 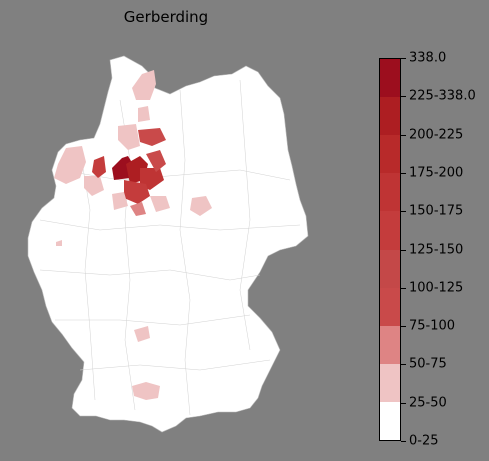 What do you see at coordinates (120, 201) in the screenshot?
I see `district-hameln` at bounding box center [120, 201].